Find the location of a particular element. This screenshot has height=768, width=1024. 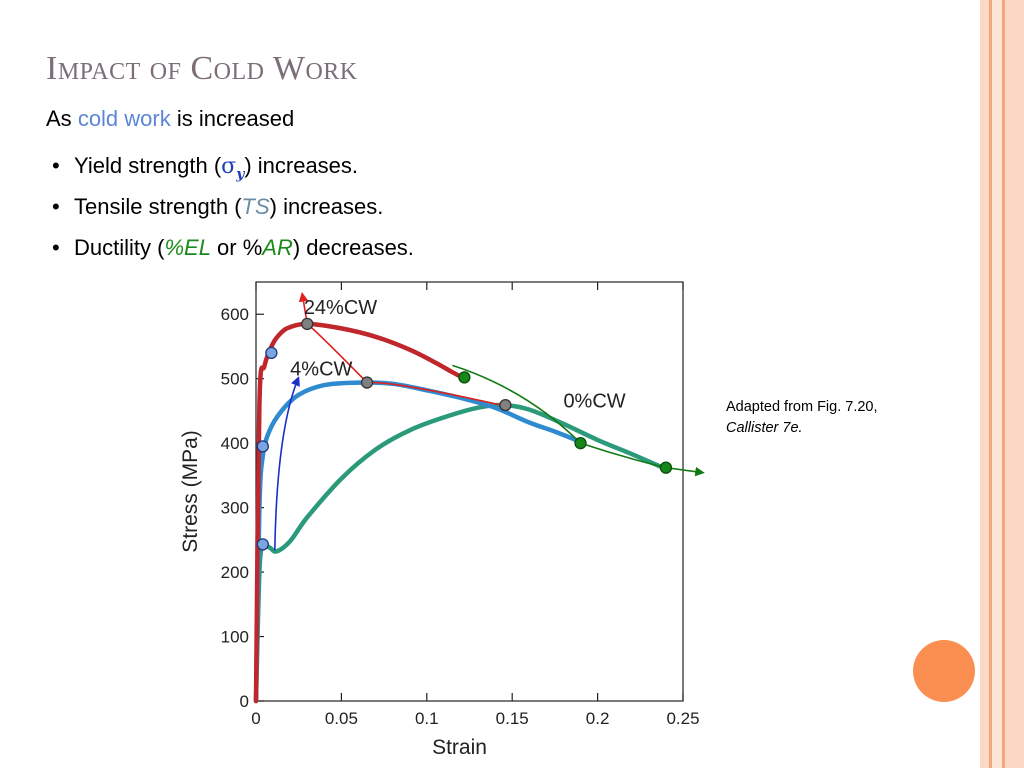

x-tick-label: 0.05 is located at coordinates (341, 718).